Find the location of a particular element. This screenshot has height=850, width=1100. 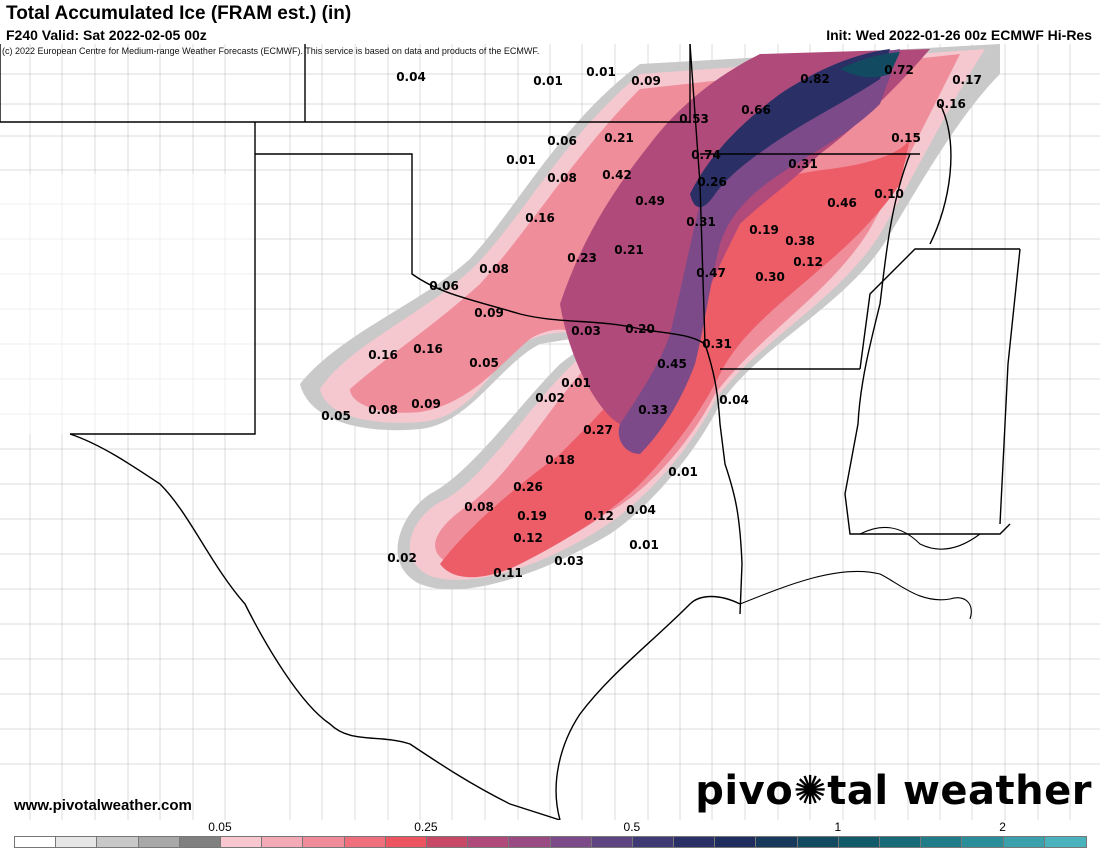

gear-icon: ✺ is located at coordinates (810, 791).